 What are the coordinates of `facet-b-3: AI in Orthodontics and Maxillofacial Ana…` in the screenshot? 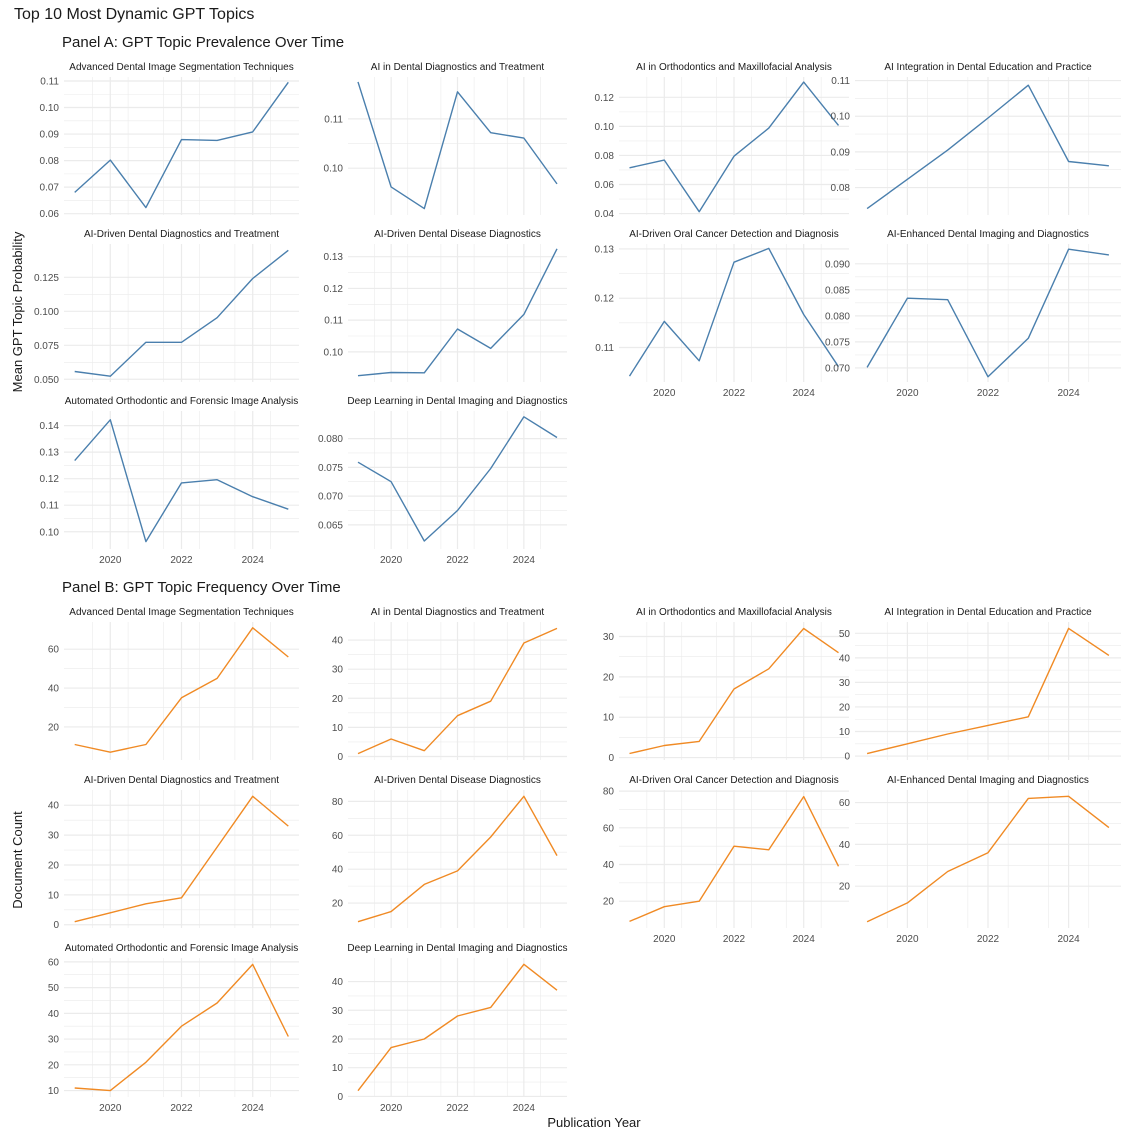 It's located at (726, 685).